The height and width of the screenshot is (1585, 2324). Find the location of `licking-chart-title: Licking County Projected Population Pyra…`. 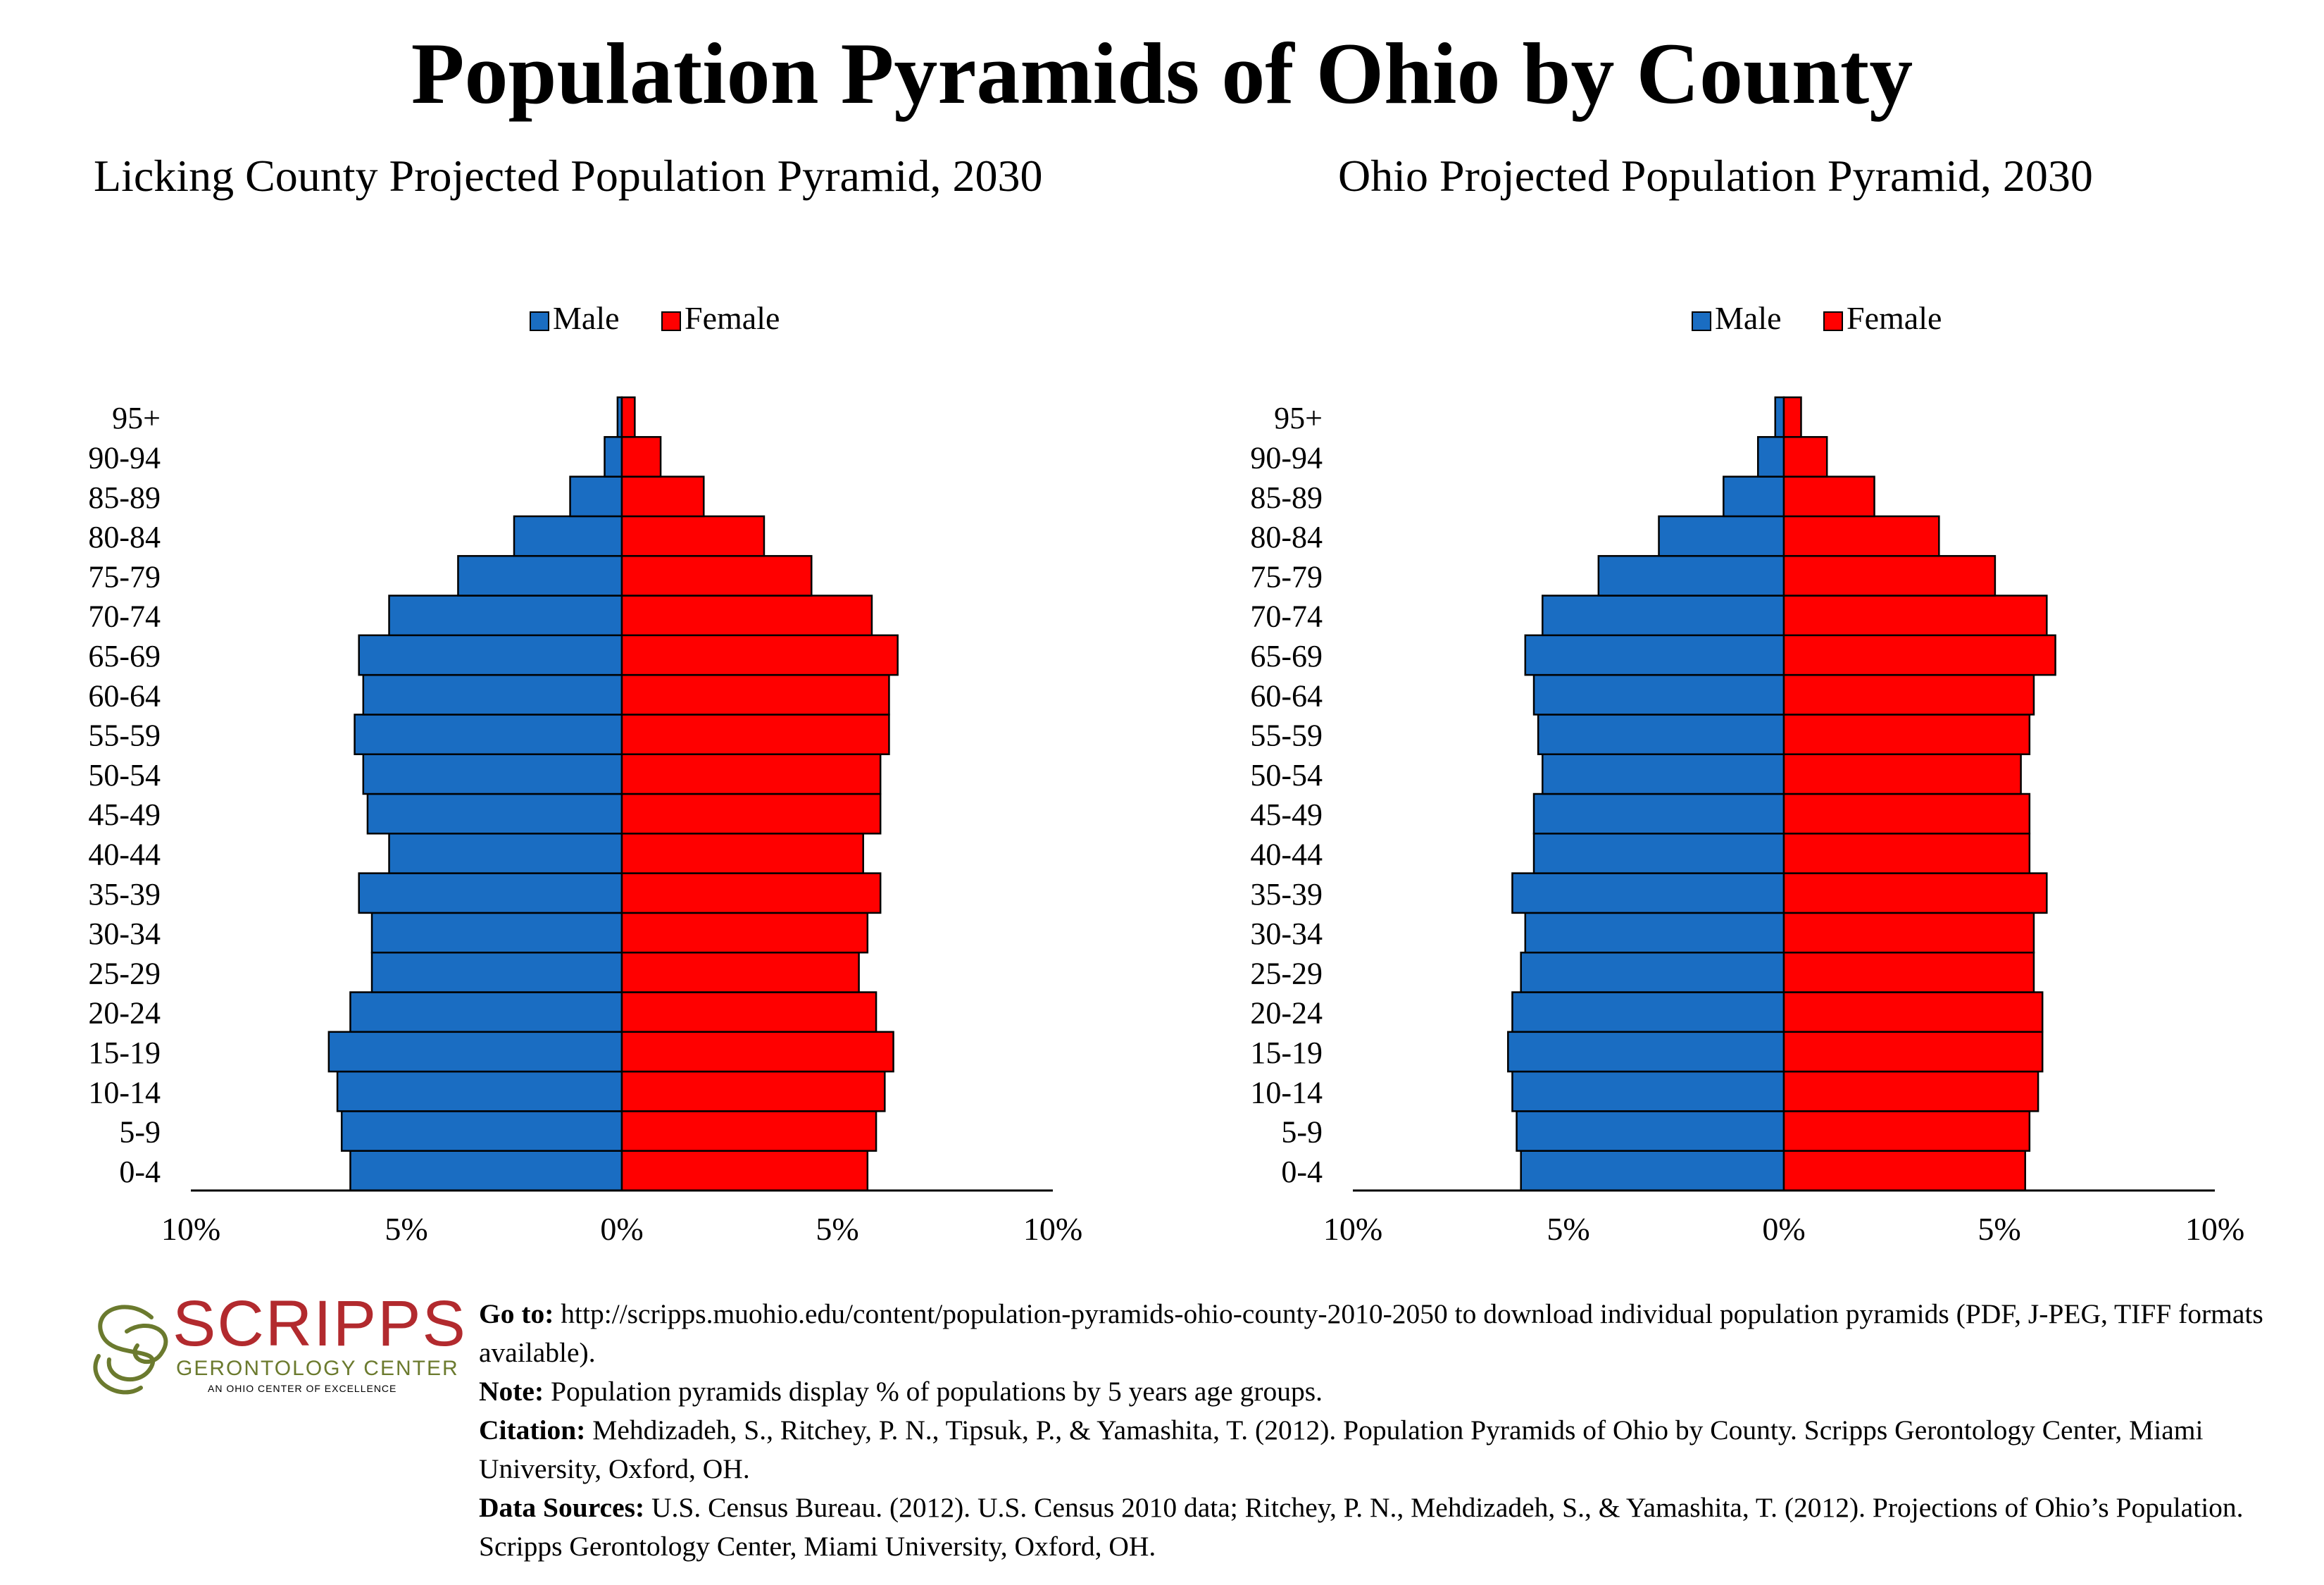

licking-chart-title: Licking County Projected Population Pyra… is located at coordinates (568, 176).